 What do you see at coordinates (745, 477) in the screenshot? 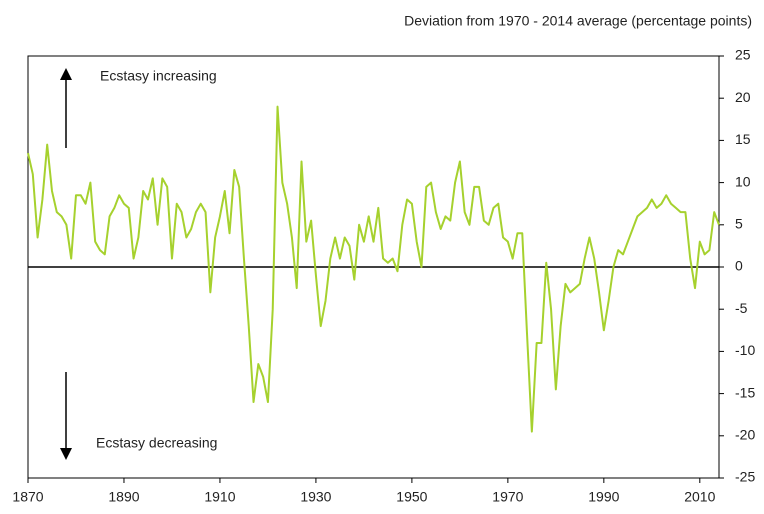
I see `y-tick-label: -25` at bounding box center [745, 477].